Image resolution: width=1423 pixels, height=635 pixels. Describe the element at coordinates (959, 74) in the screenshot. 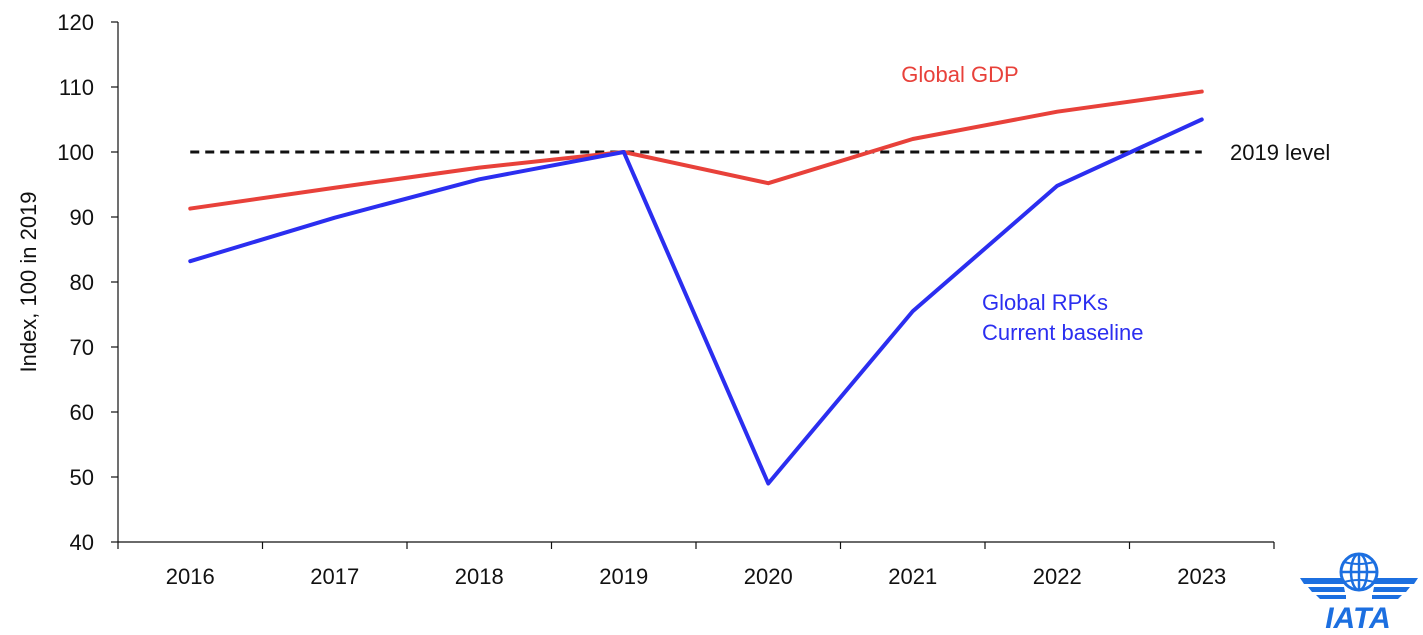

I see `series-label-0: Global GDP` at that location.